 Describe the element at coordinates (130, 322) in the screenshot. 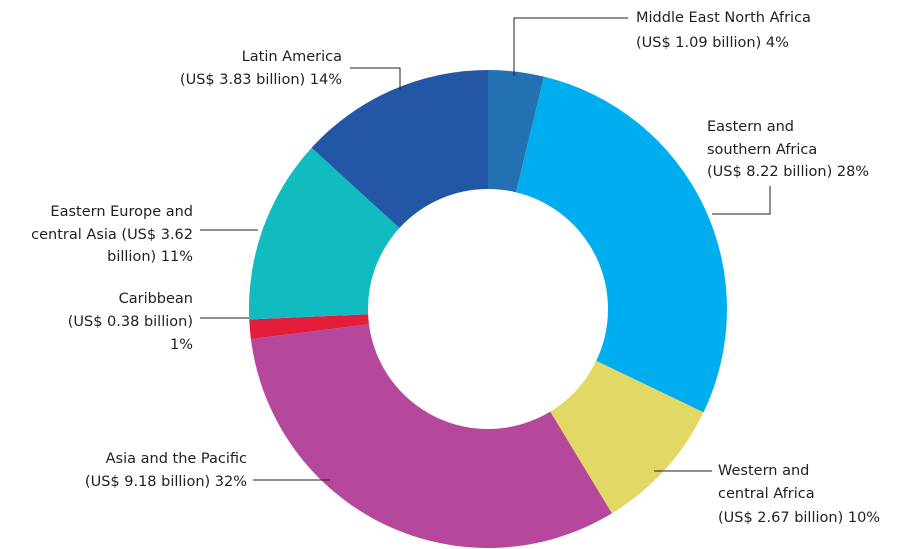

I see `slice-label: (US$ 0.38 billion)` at that location.